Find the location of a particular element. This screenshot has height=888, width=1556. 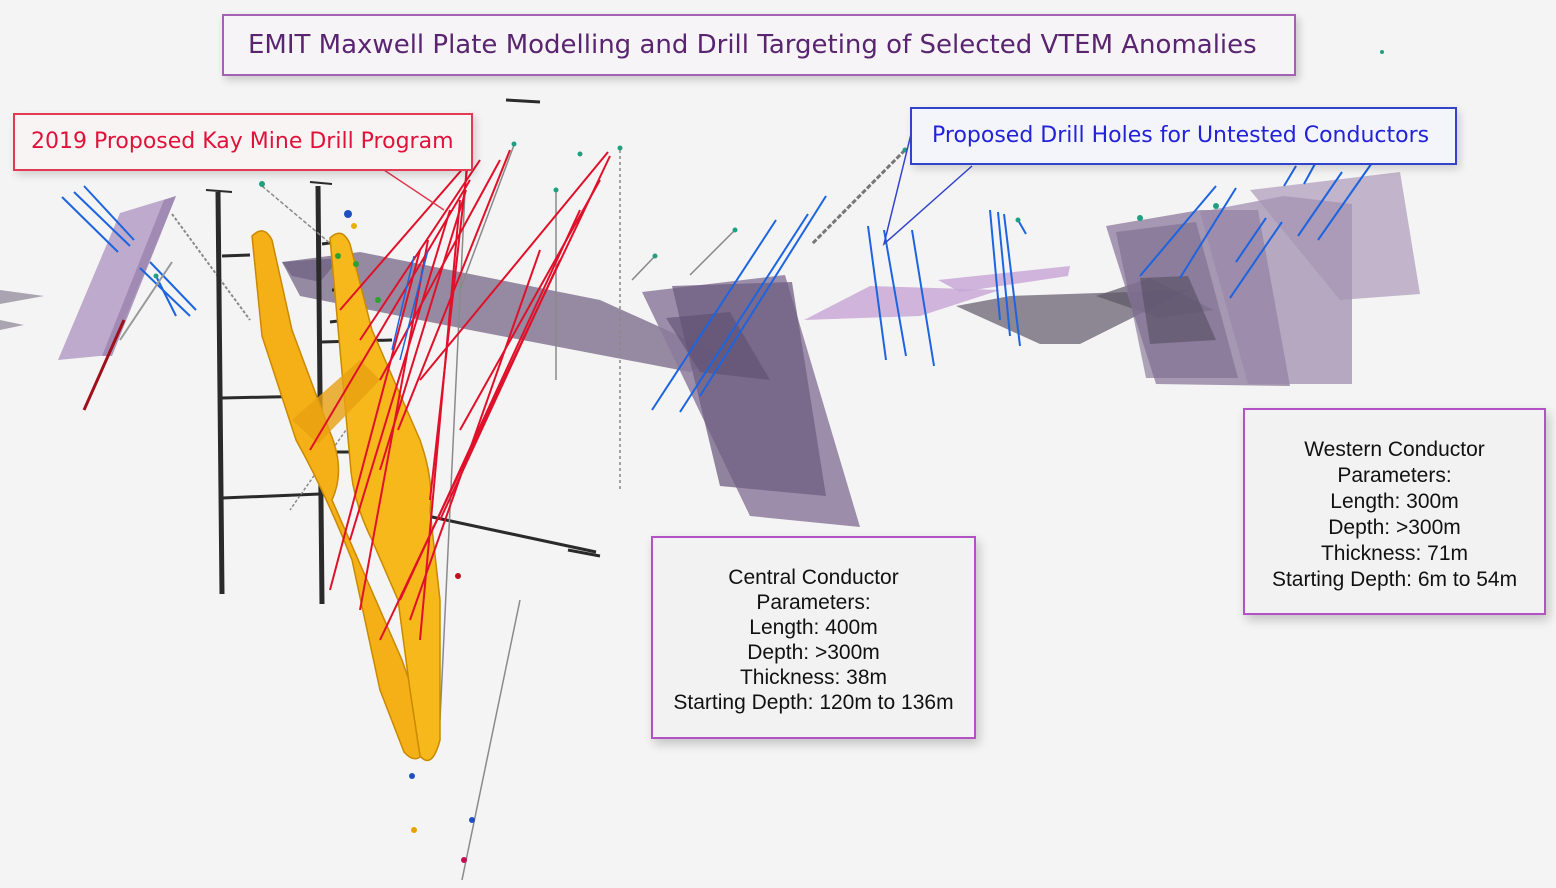

western-thickness: Thickness: 71m is located at coordinates (1394, 553).